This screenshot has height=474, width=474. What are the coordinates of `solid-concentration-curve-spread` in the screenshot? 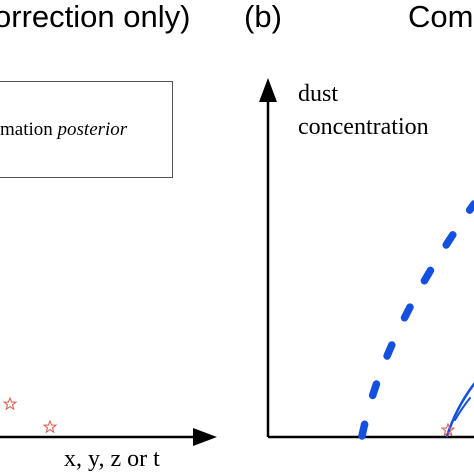 It's located at (462, 409).